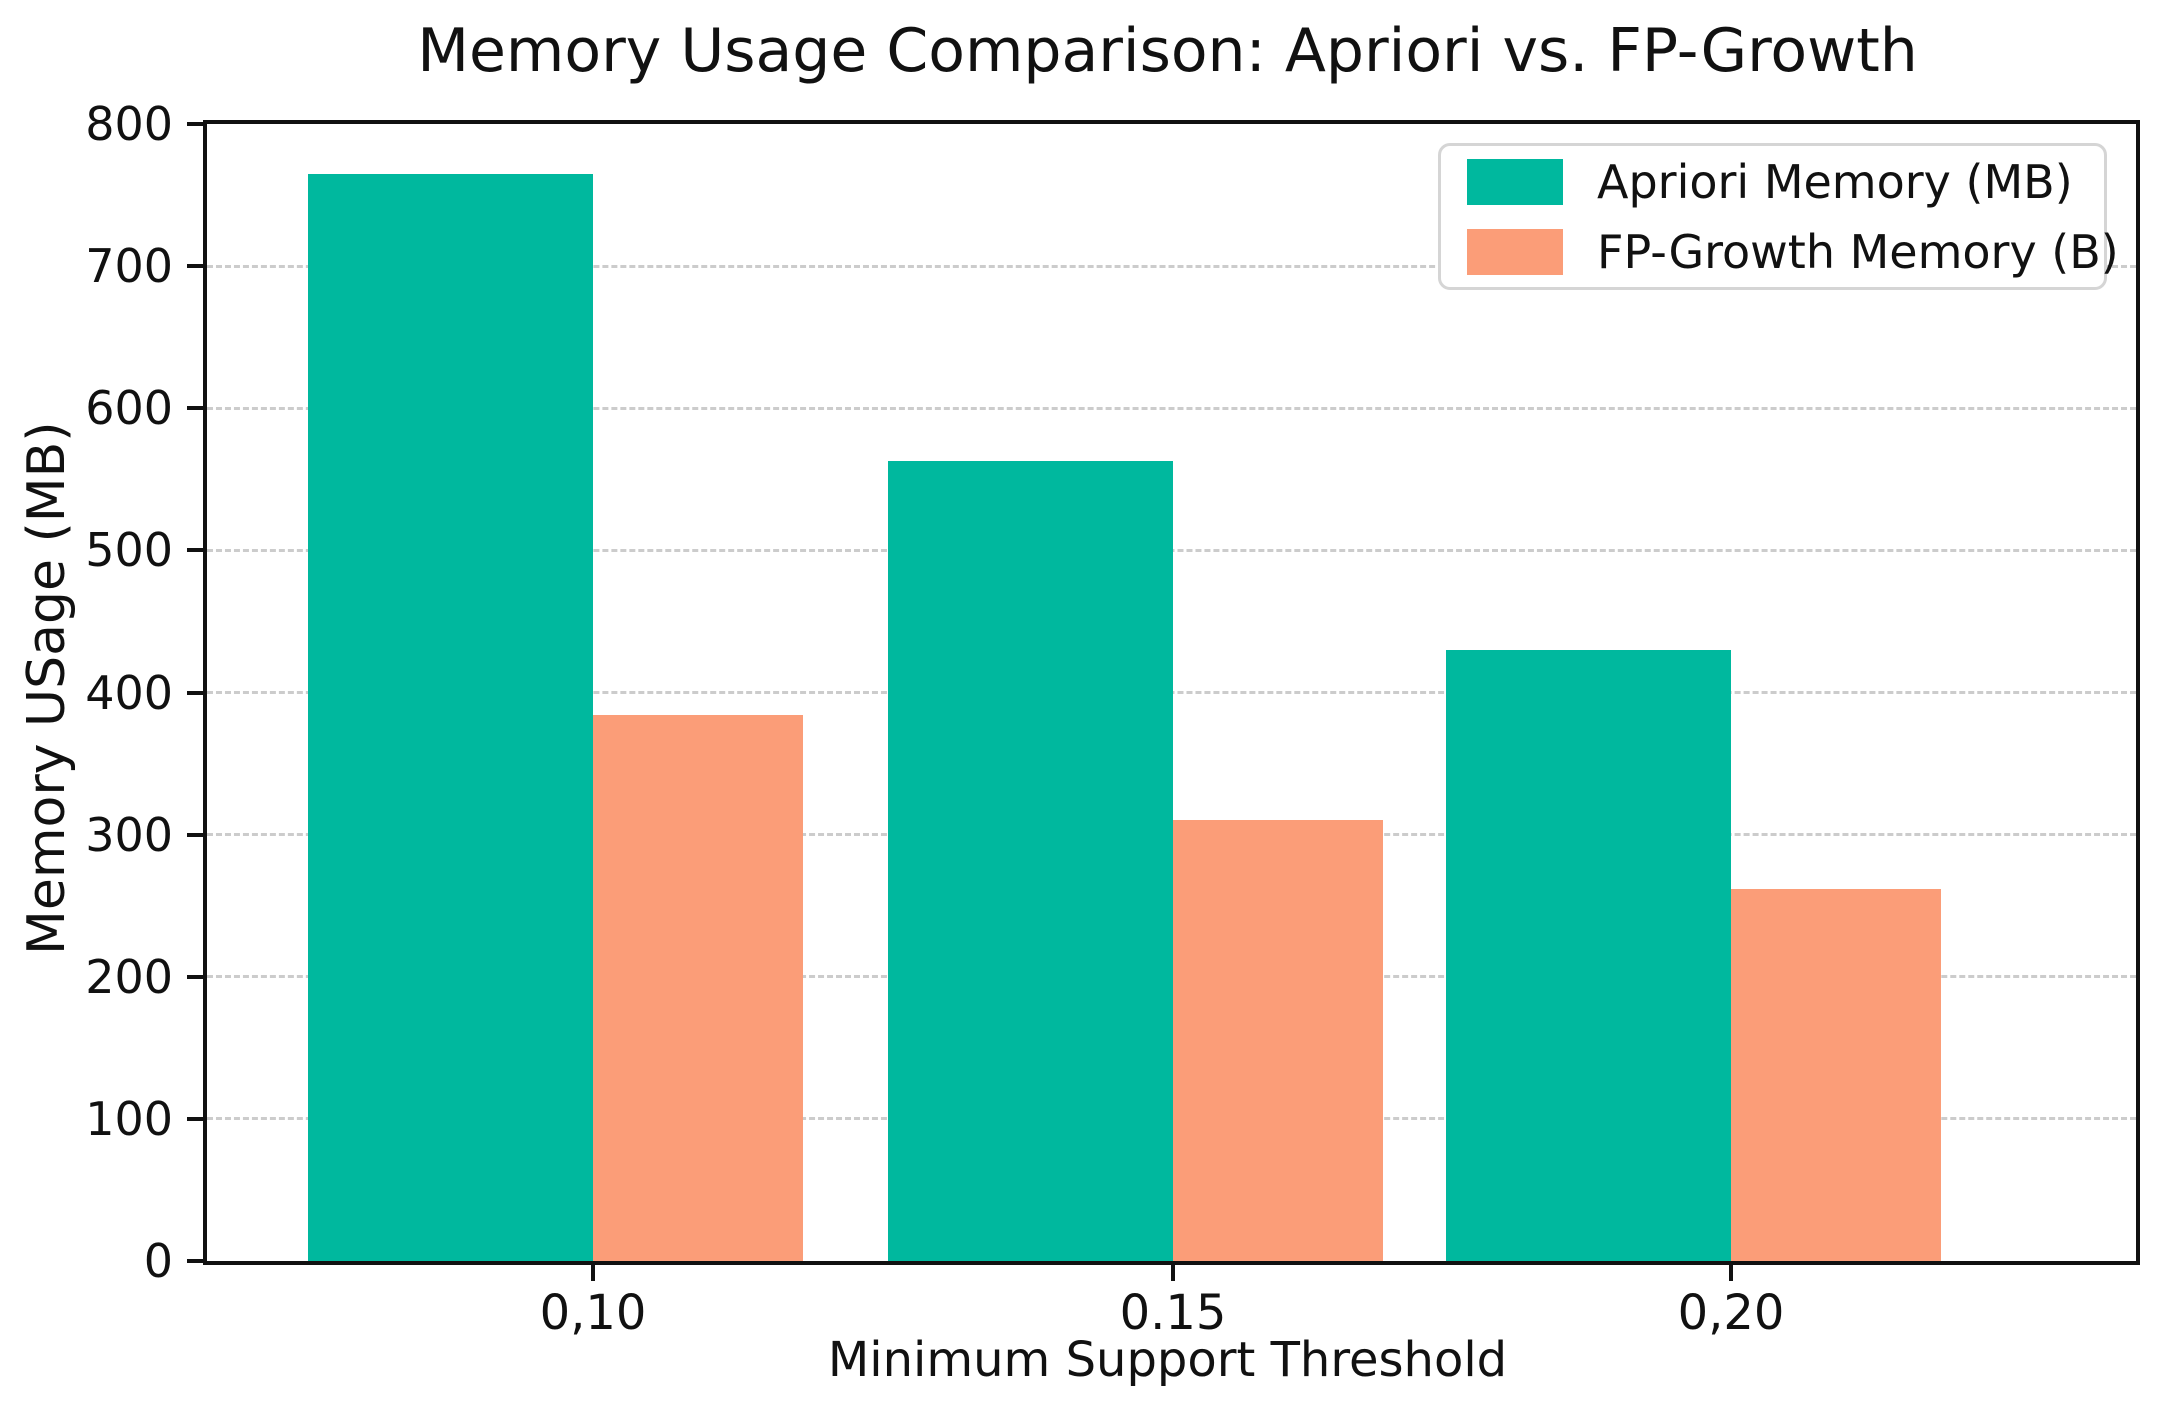  What do you see at coordinates (1173, 1313) in the screenshot?
I see `x-tick-label-0.15: 0.15` at bounding box center [1173, 1313].